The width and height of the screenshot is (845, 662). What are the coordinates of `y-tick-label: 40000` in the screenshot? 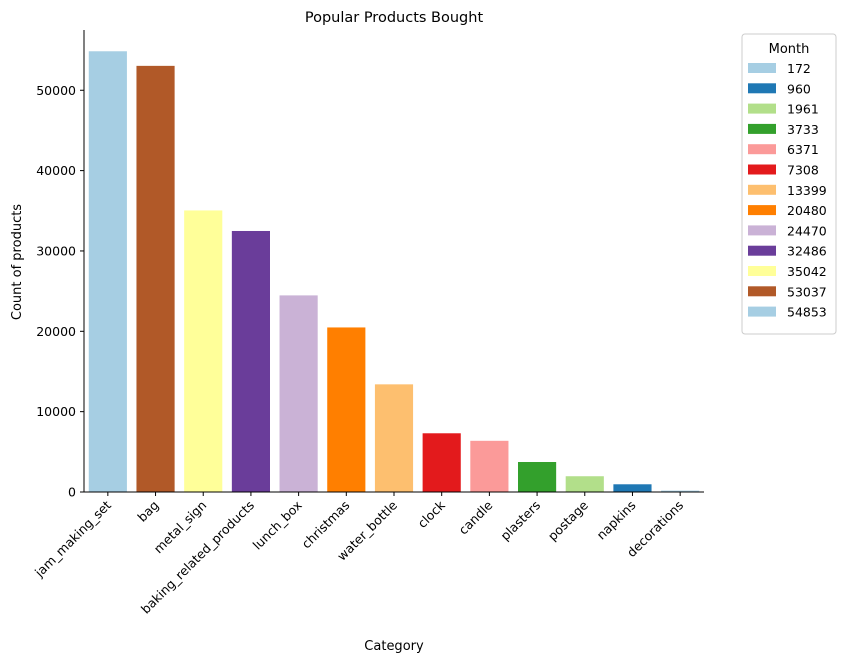 It's located at (56, 170).